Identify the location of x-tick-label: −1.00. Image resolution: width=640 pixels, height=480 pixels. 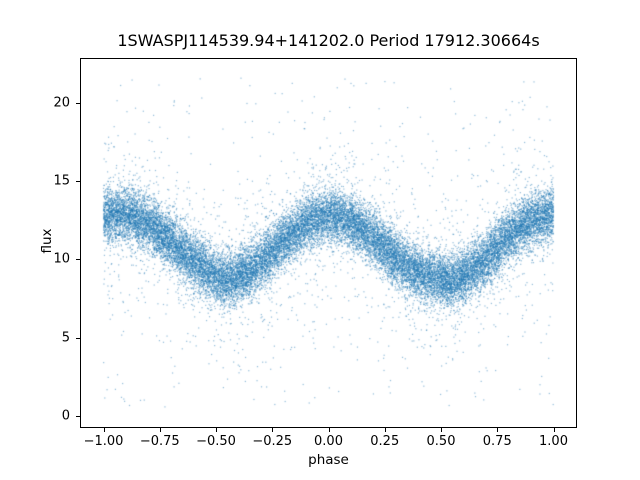
(103, 441).